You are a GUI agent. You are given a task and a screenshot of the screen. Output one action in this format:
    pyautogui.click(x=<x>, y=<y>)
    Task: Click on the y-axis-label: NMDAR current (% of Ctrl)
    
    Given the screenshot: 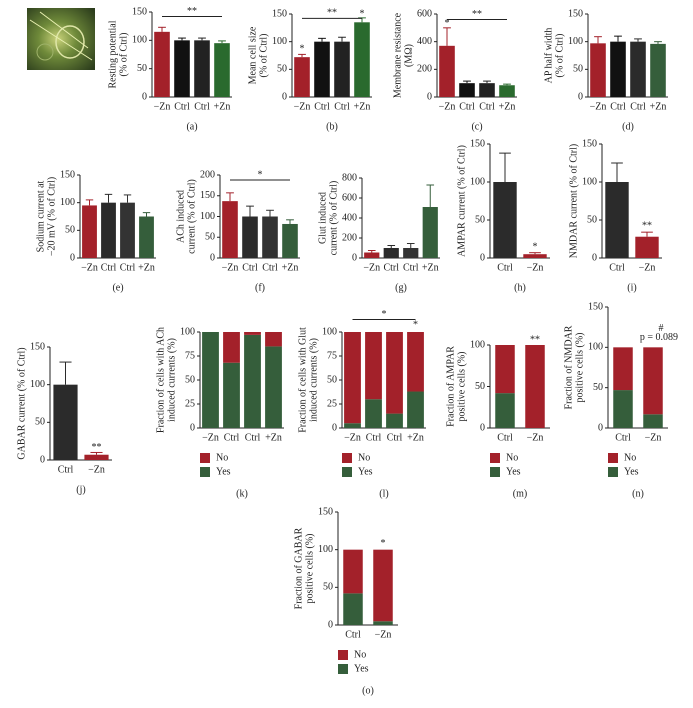 What is the action you would take?
    pyautogui.click(x=573, y=201)
    